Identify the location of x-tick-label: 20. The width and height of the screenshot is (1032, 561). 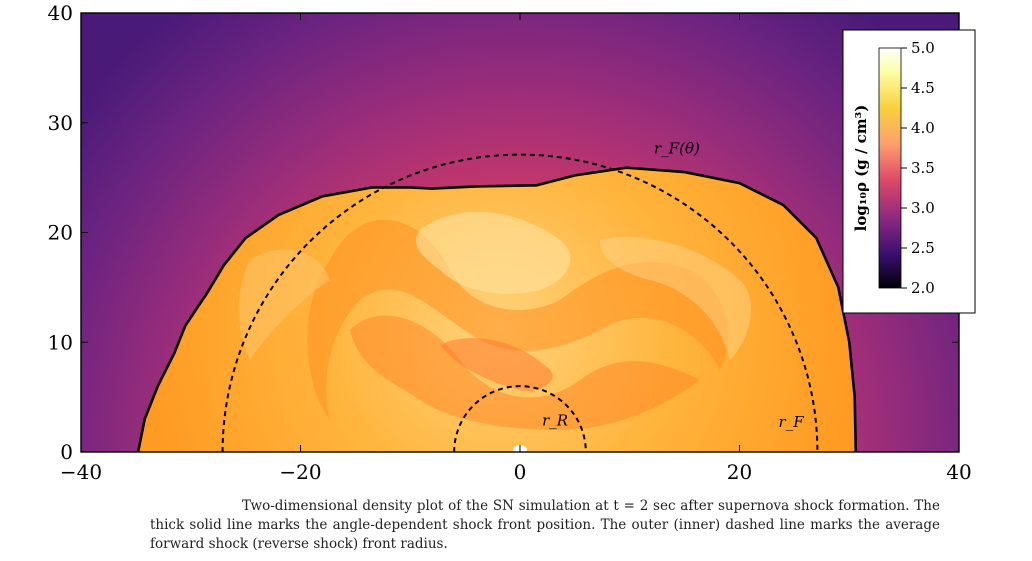
(739, 472).